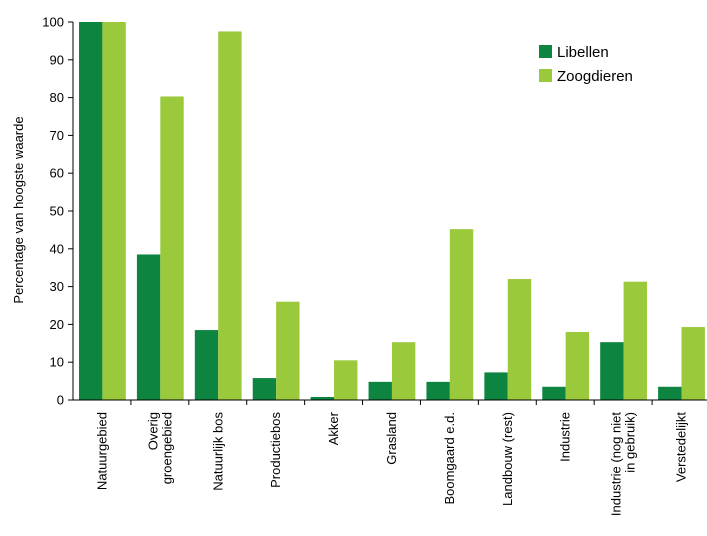 This screenshot has width=707, height=536. I want to click on x-tick-label: Boomgaard e.d., so click(449, 458).